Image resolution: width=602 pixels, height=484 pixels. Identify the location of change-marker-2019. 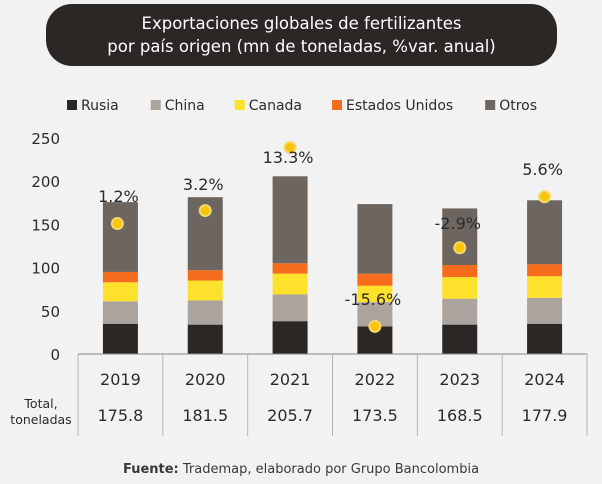
(117, 224).